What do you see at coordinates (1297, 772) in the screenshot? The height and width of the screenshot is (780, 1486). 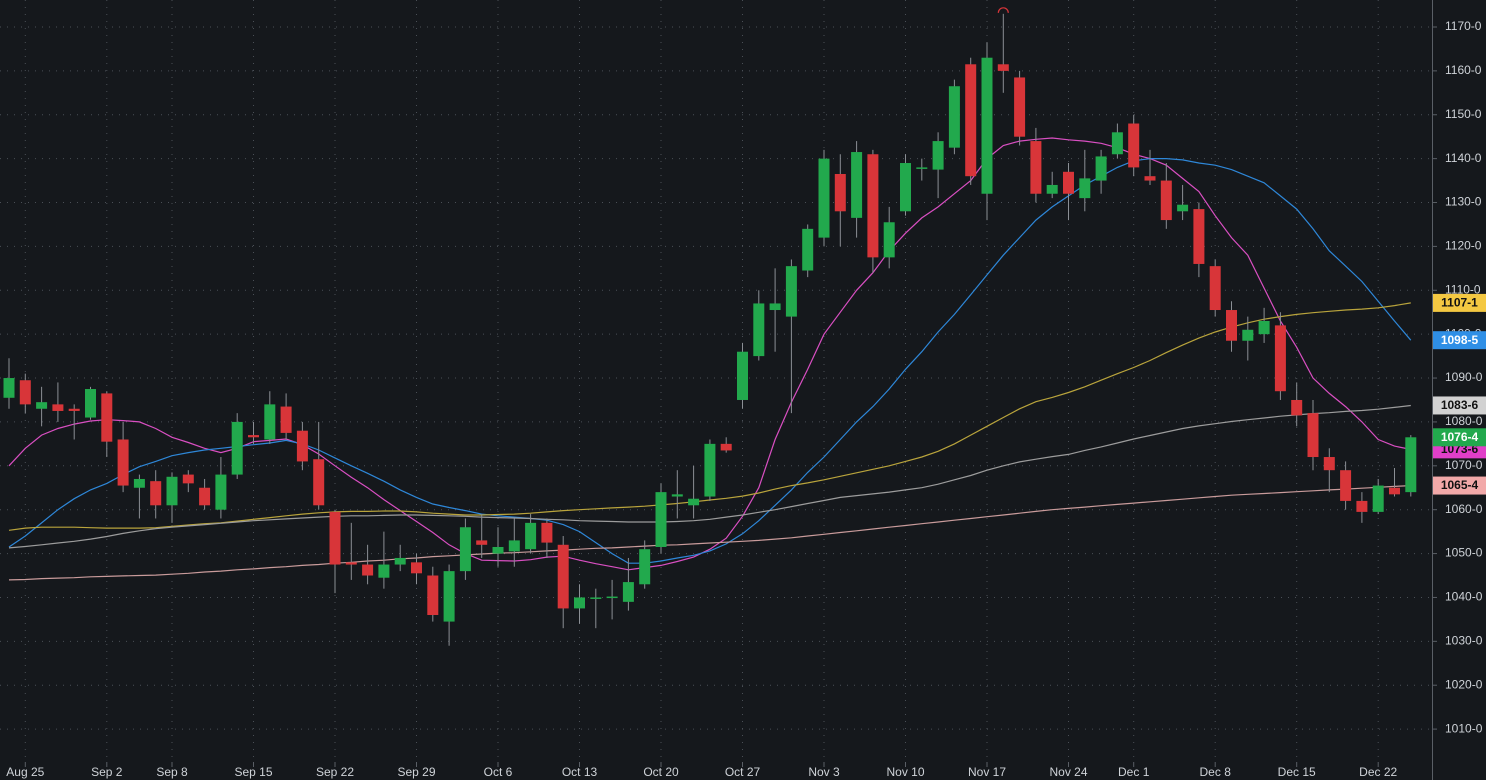 I see `x-tick-label: Dec 15` at bounding box center [1297, 772].